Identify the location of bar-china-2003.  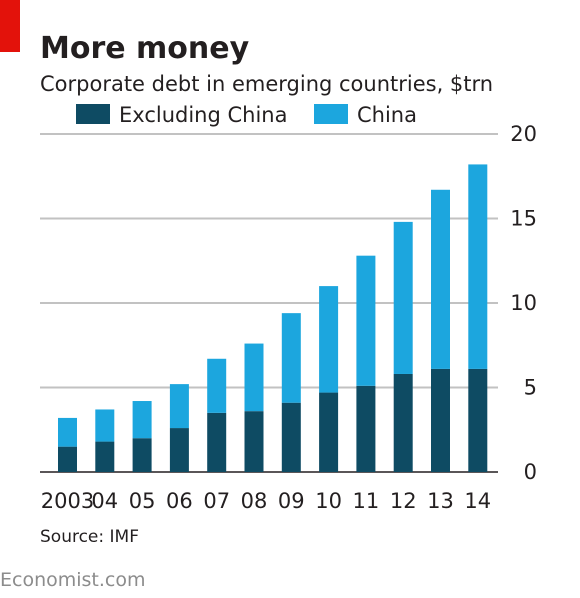
(67, 432).